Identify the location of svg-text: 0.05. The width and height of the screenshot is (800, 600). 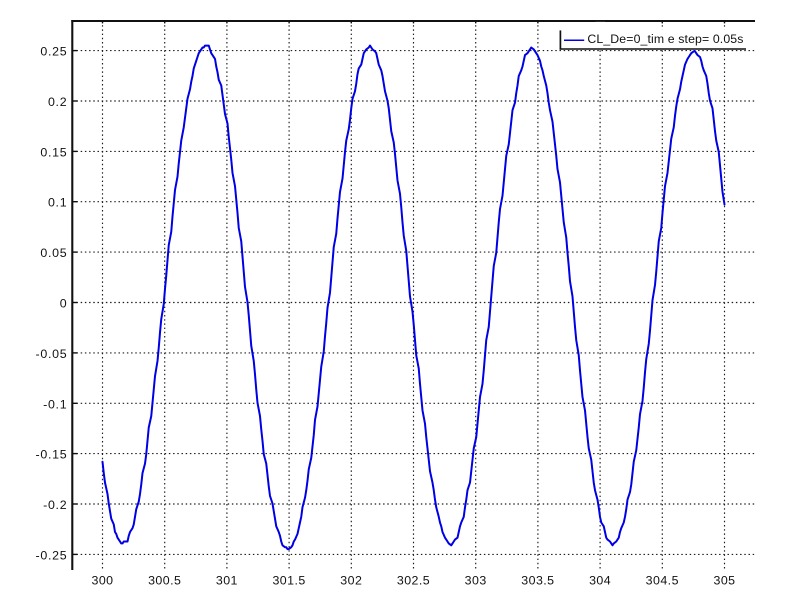
(53, 253).